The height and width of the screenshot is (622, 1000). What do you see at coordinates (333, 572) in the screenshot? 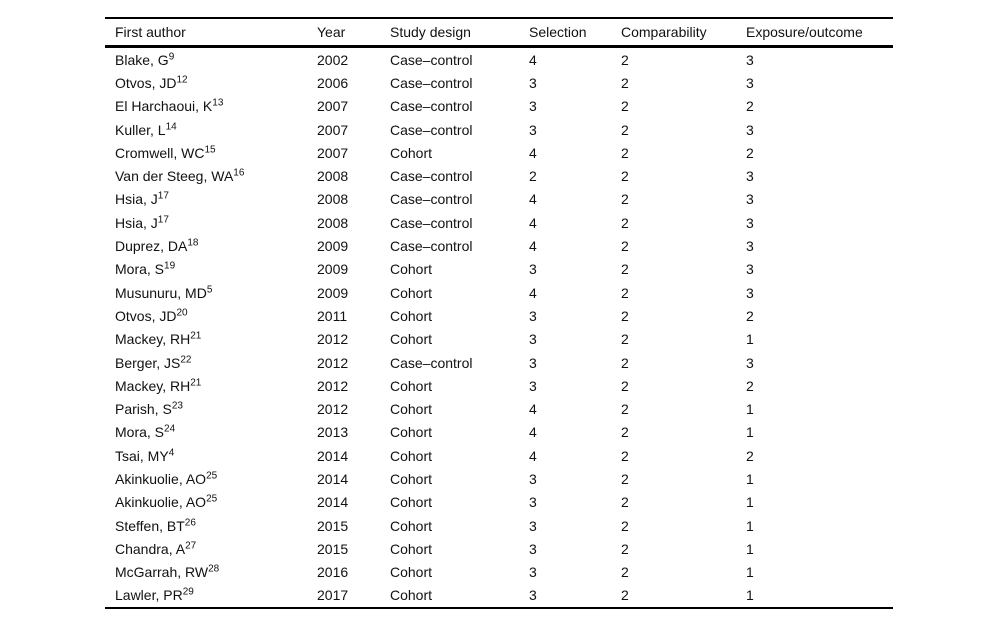
I see `year-cell: 2016` at bounding box center [333, 572].